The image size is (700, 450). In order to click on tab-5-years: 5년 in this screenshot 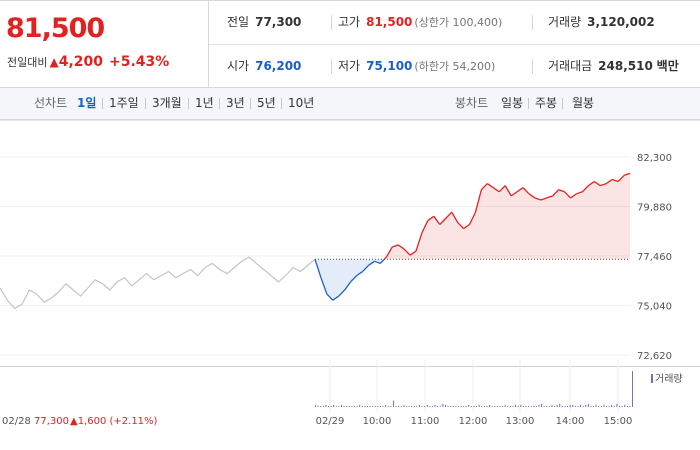, I will do `click(266, 103)`.